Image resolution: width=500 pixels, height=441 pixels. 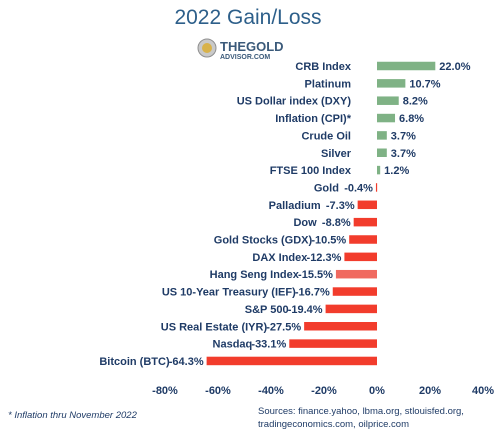 What do you see at coordinates (340, 206) in the screenshot?
I see `value-label: -7.3%` at bounding box center [340, 206].